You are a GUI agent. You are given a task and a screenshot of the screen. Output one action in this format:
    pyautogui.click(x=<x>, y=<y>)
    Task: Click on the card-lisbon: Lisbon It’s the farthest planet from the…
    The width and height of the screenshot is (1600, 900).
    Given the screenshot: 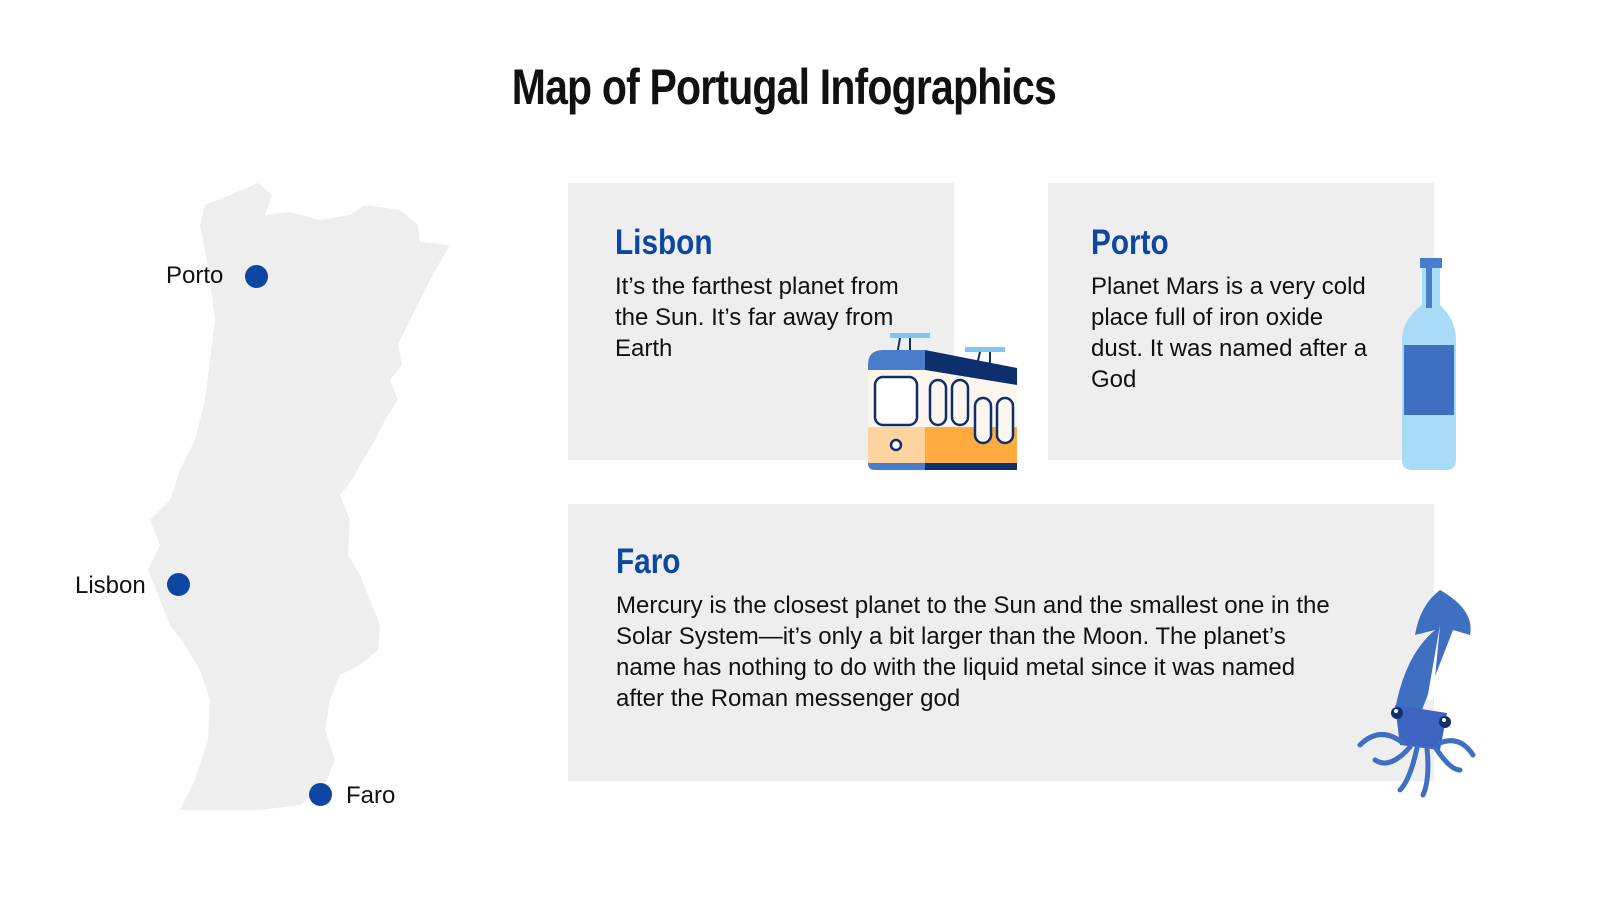 What is the action you would take?
    pyautogui.click(x=761, y=321)
    